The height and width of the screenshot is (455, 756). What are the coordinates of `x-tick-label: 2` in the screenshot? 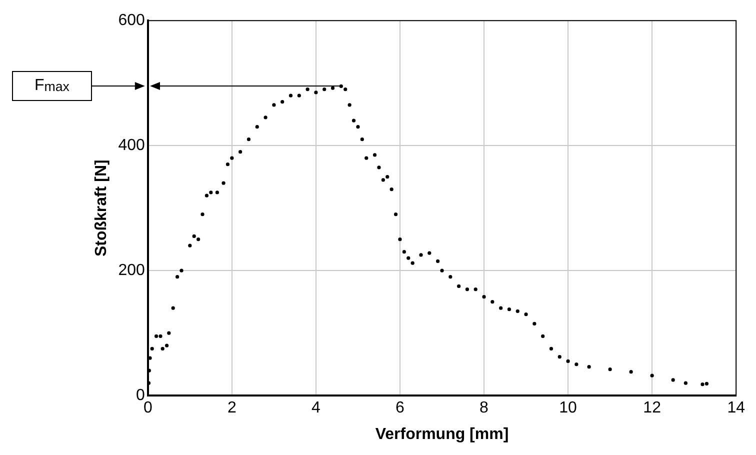 It's located at (231, 408).